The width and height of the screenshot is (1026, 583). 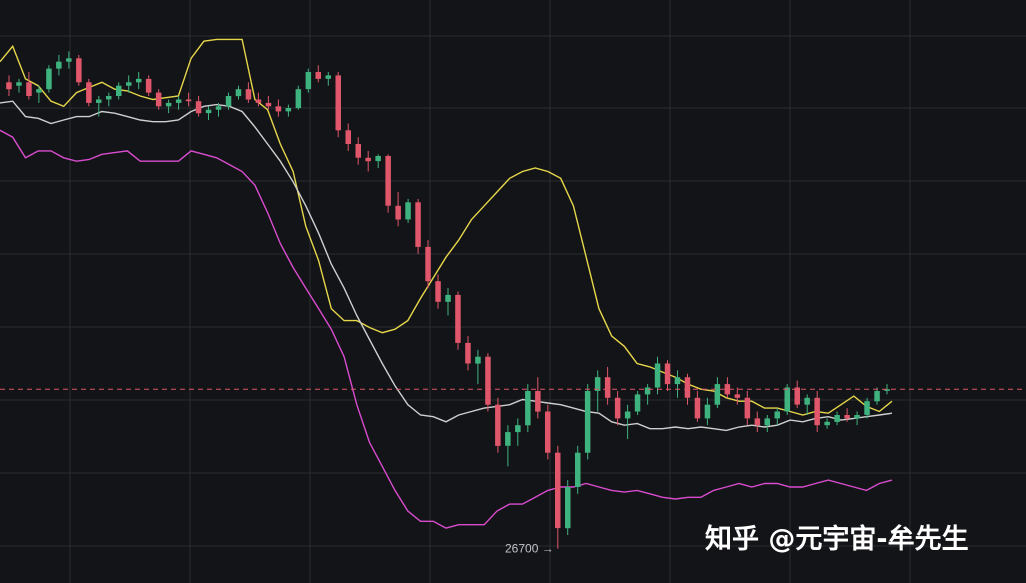 I want to click on watermark: 知乎 @元宇宙-牟先生, so click(x=837, y=539).